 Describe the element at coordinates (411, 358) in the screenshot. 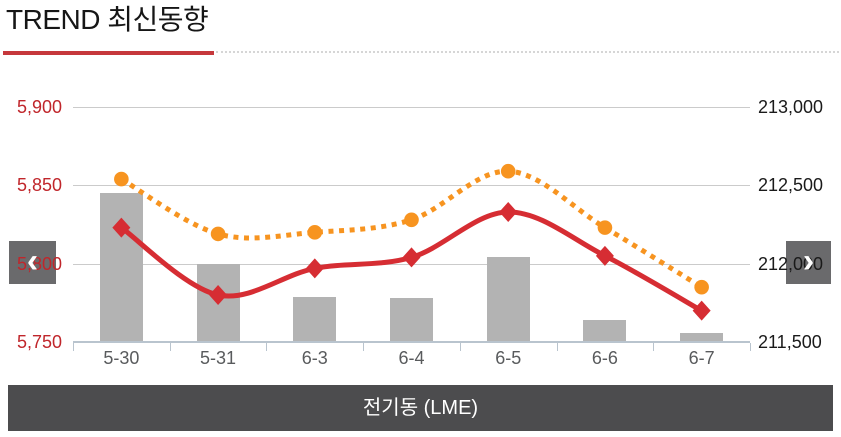

I see `x-axis-label: 6-4` at that location.